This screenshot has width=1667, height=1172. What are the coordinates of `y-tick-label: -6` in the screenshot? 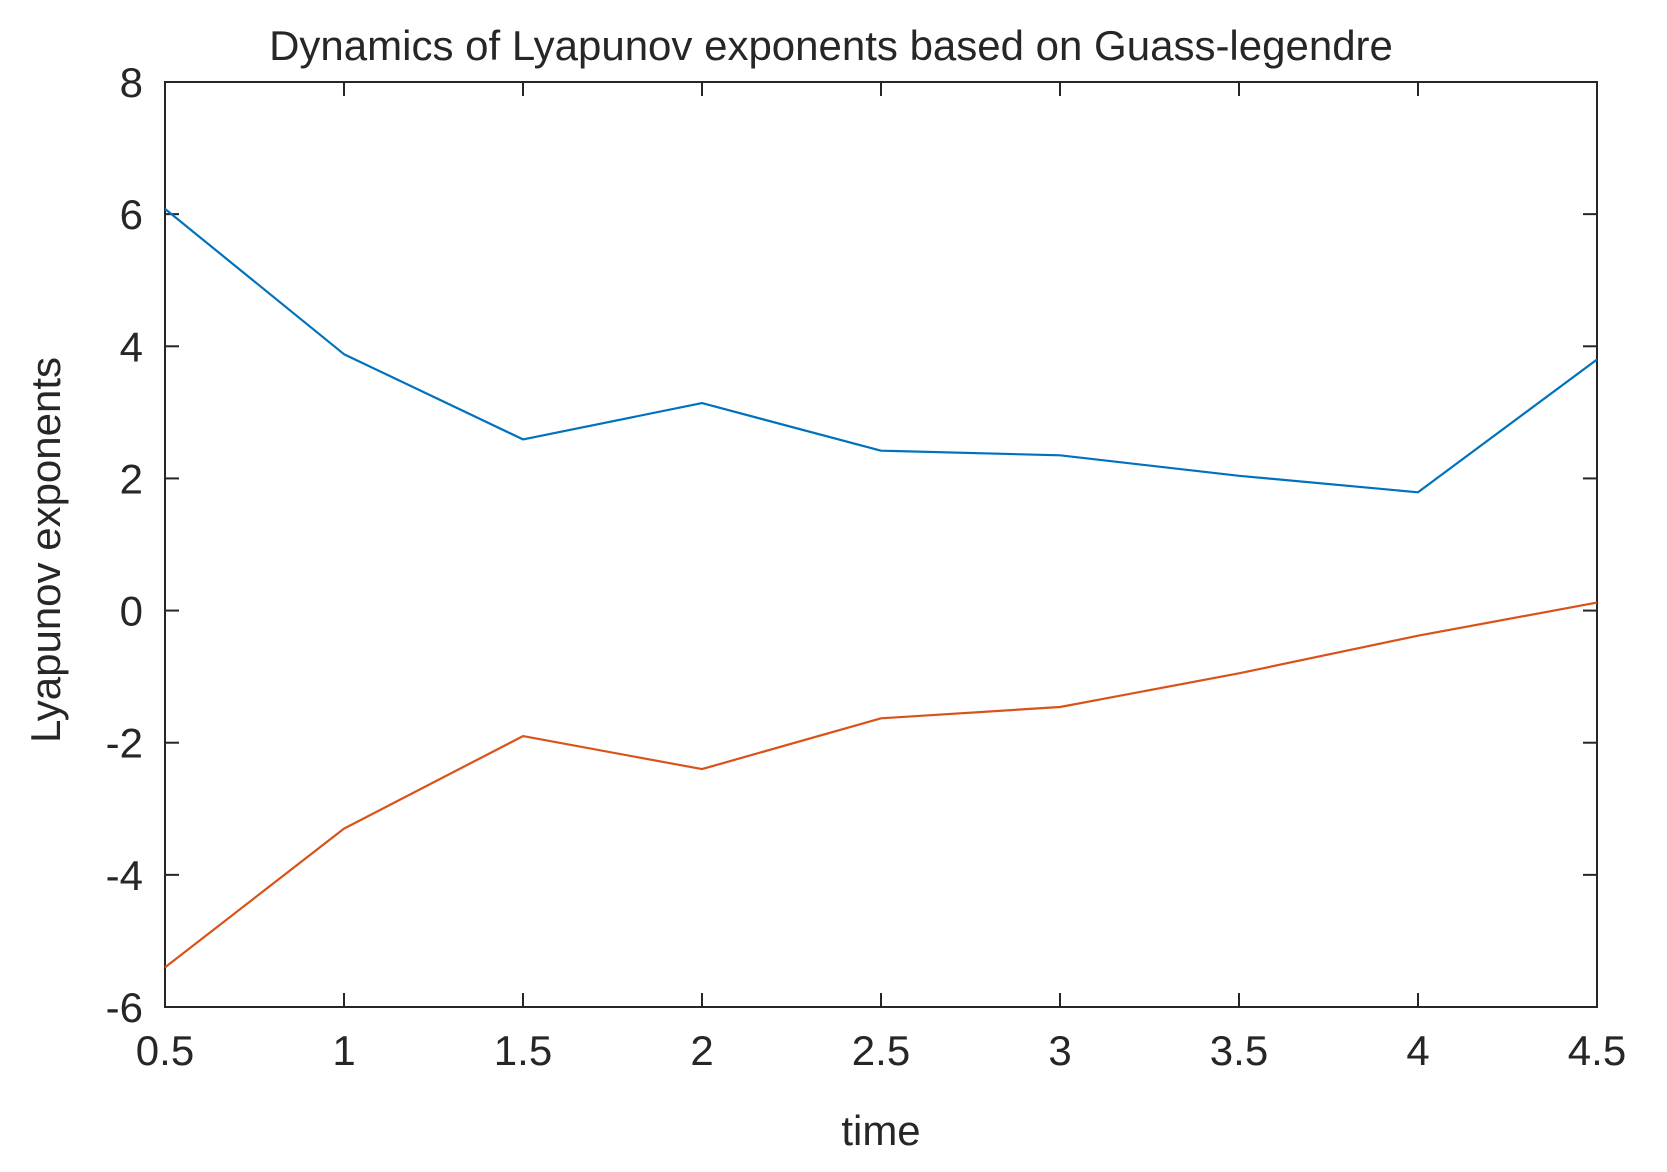 It's located at (124, 1007).